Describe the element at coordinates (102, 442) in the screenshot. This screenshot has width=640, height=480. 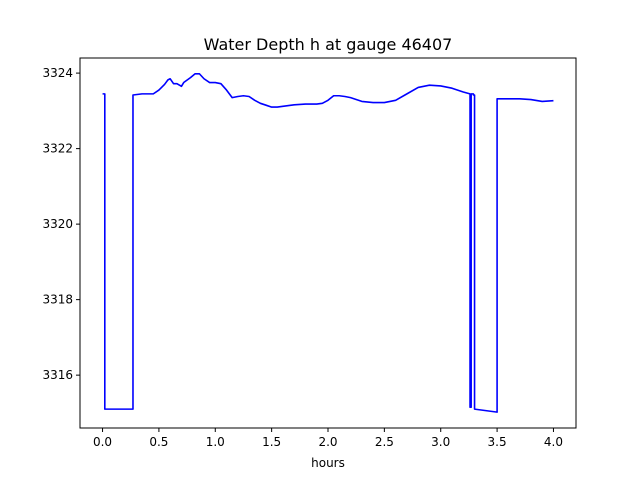
I see `x-tick-label: 0.0` at that location.